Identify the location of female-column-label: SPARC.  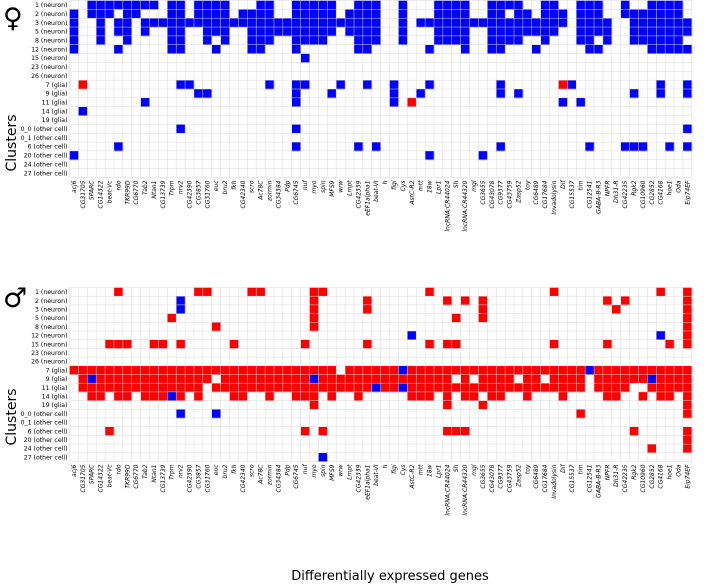
(92, 190).